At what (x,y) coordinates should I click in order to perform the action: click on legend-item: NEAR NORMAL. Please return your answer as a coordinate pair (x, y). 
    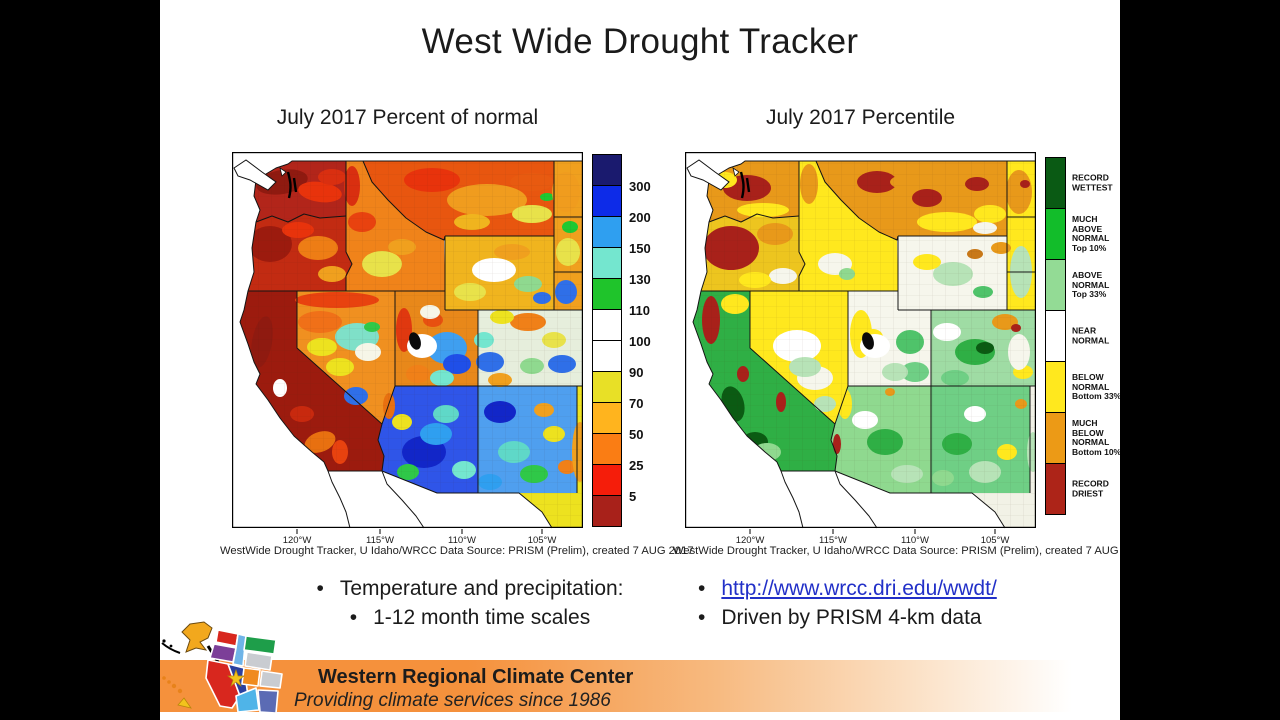
    Looking at the image, I should click on (1077, 336).